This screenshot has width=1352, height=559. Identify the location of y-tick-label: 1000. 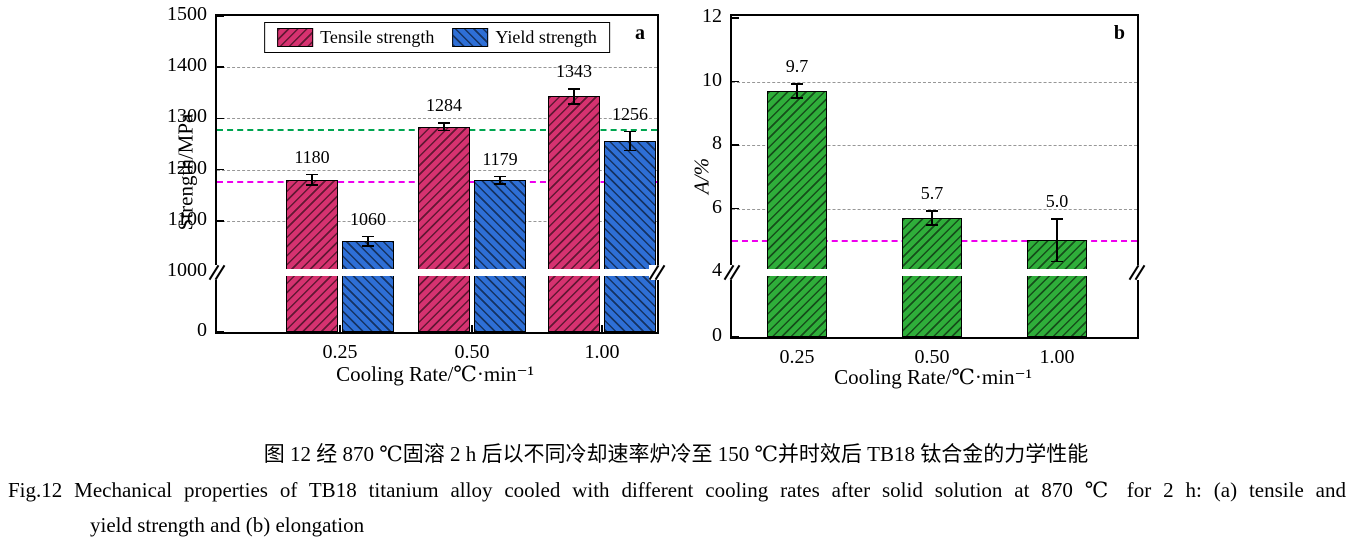
(187, 270).